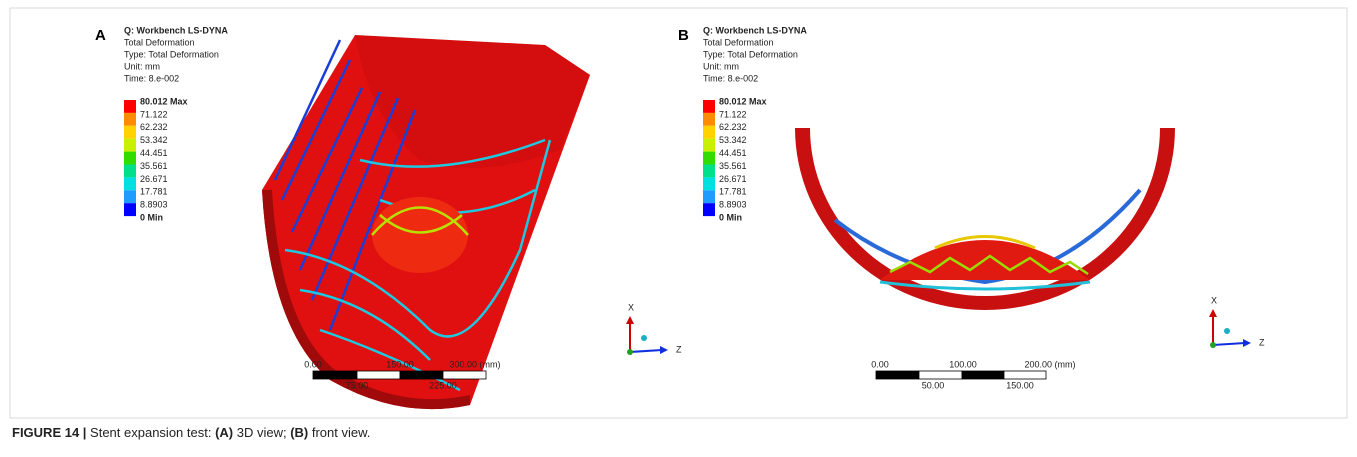 The height and width of the screenshot is (457, 1357). Describe the element at coordinates (224, 432) in the screenshot. I see `caption-part: (A)` at that location.